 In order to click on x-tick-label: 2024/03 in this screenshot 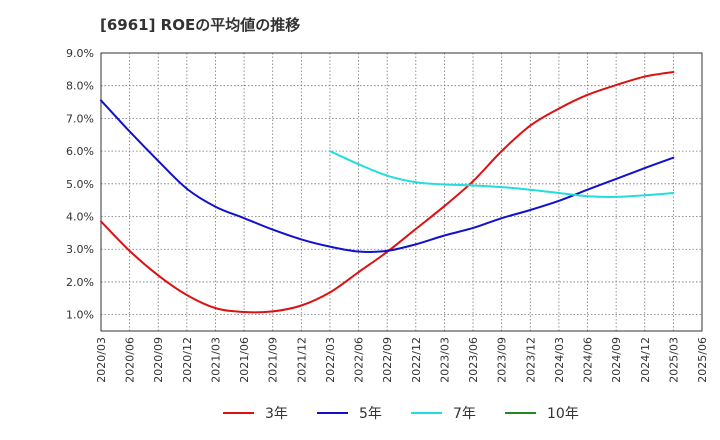, I will do `click(559, 360)`.